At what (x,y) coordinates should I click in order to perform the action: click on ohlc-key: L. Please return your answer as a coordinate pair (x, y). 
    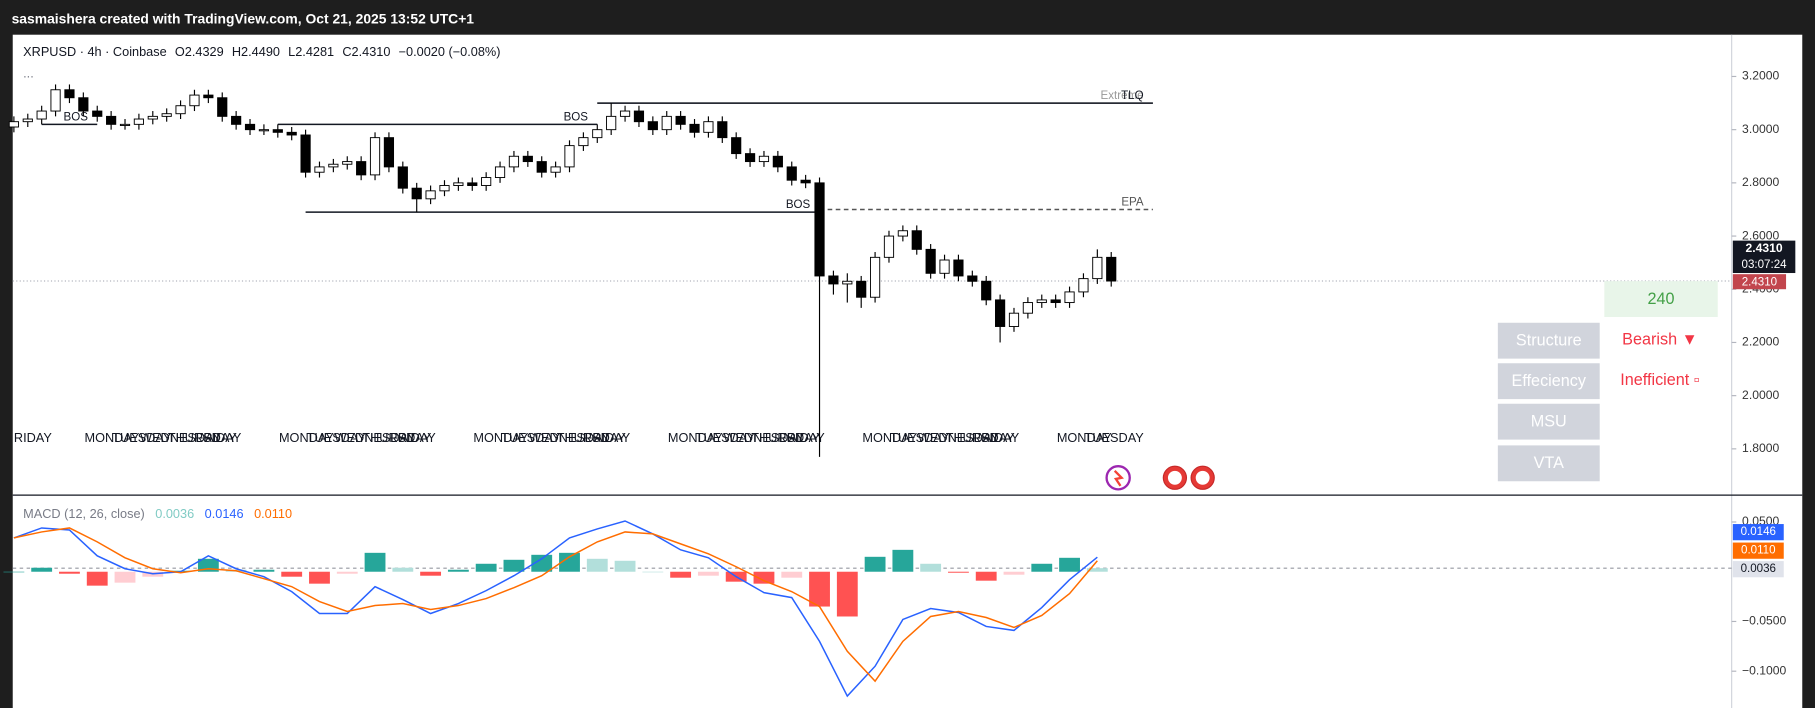
    Looking at the image, I should click on (291, 52).